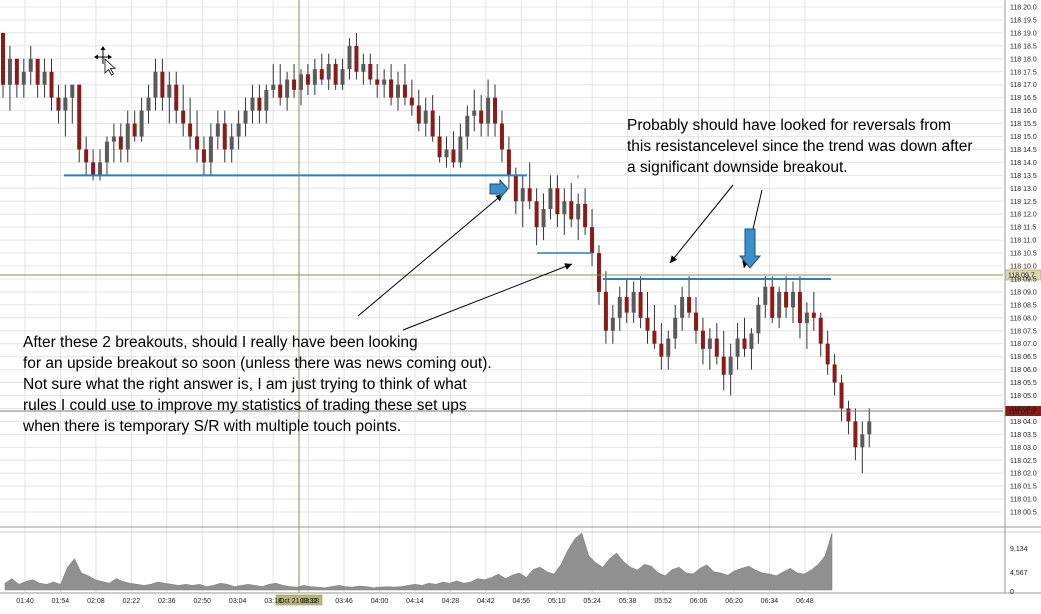  Describe the element at coordinates (1023, 435) in the screenshot. I see `y-tick-label: 118 03.5` at that location.